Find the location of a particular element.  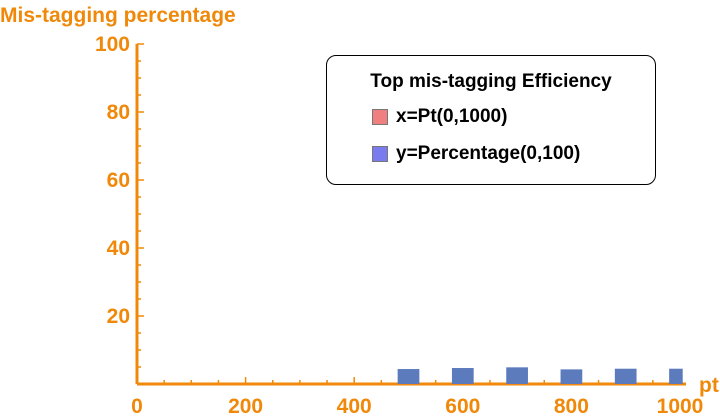

x-tick-label: 800 is located at coordinates (571, 406).